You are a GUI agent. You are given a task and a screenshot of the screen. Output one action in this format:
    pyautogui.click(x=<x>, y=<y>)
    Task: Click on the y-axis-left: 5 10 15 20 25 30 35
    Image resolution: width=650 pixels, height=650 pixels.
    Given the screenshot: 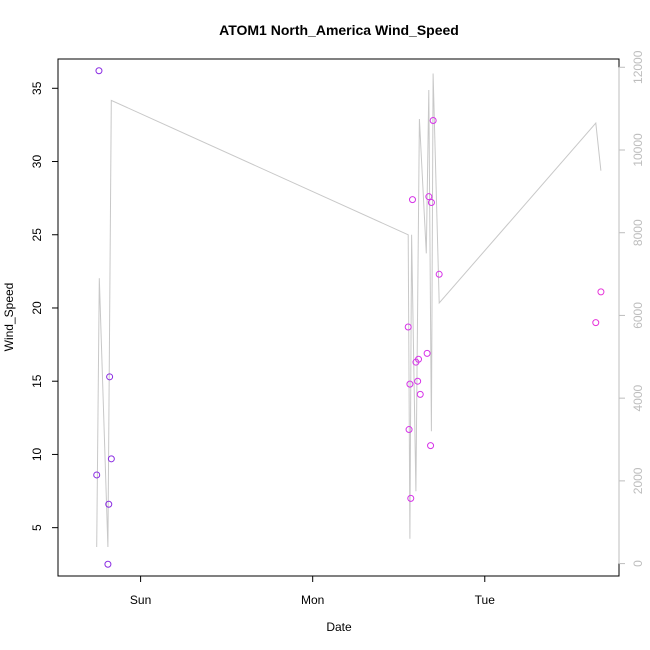 What is the action you would take?
    pyautogui.click(x=44, y=306)
    